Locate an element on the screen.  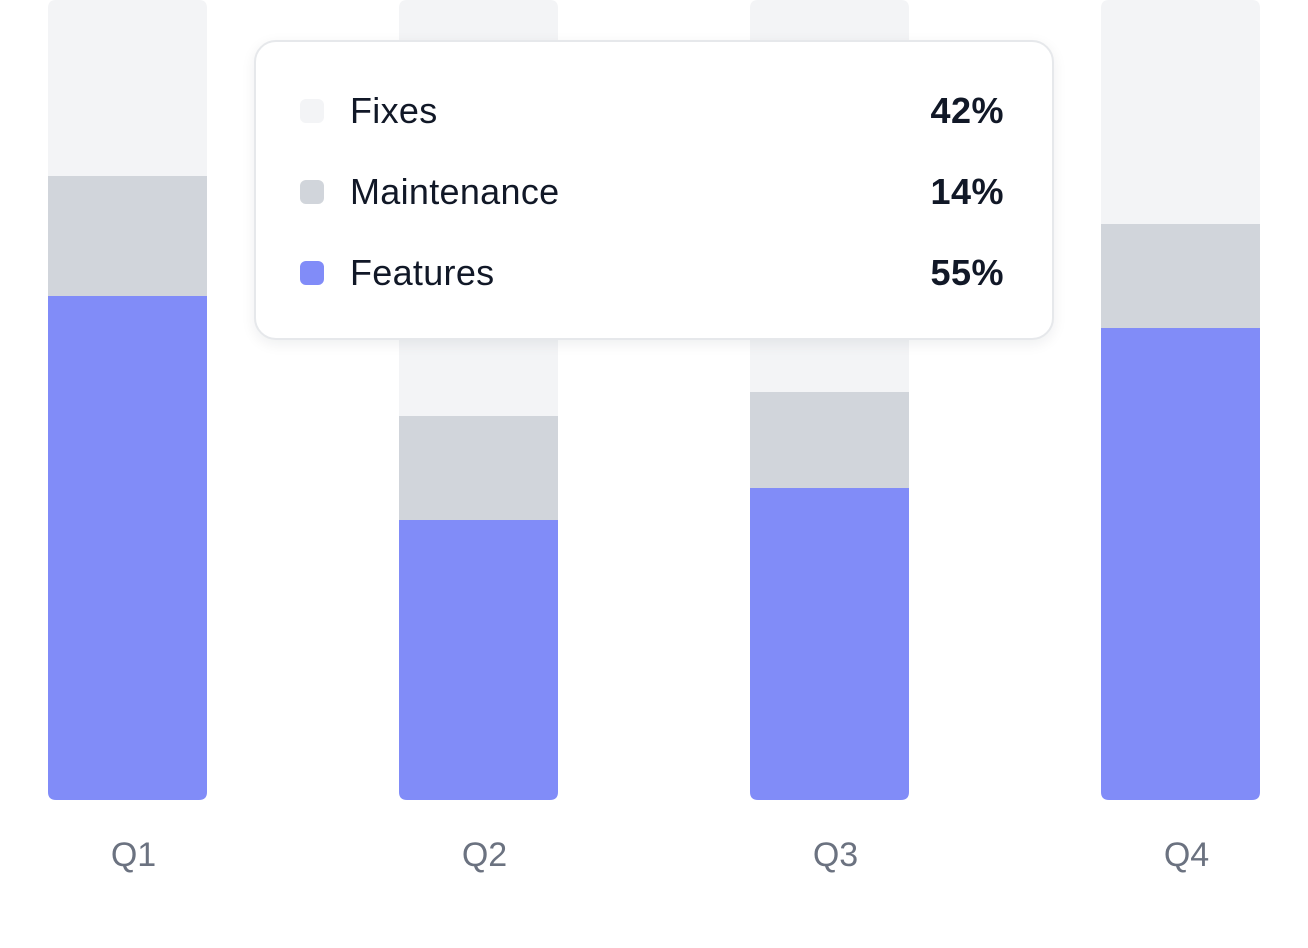
tooltip-value-fixes: 42% is located at coordinates (967, 110).